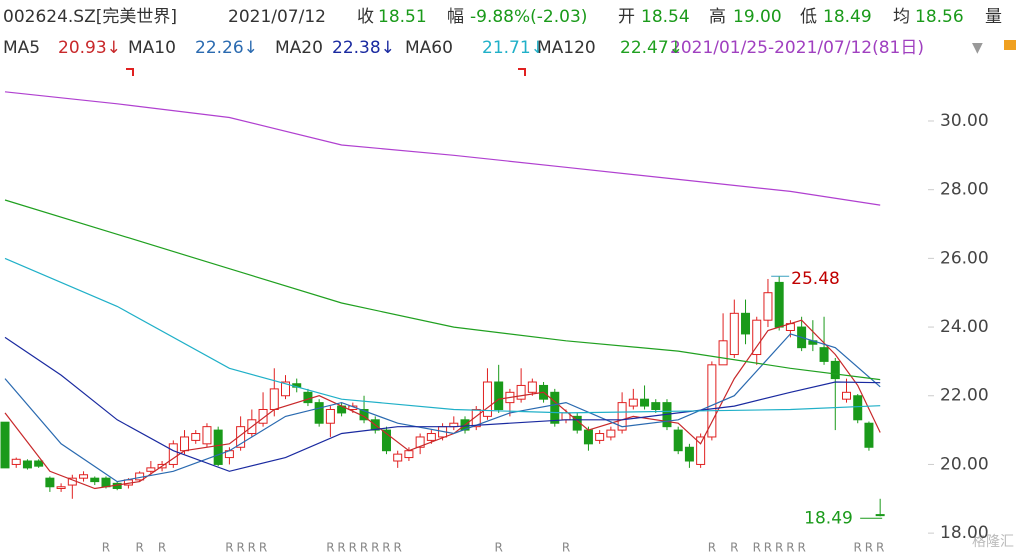 The height and width of the screenshot is (557, 1030). What do you see at coordinates (964, 190) in the screenshot?
I see `y-tick-label: 28.00` at bounding box center [964, 190].